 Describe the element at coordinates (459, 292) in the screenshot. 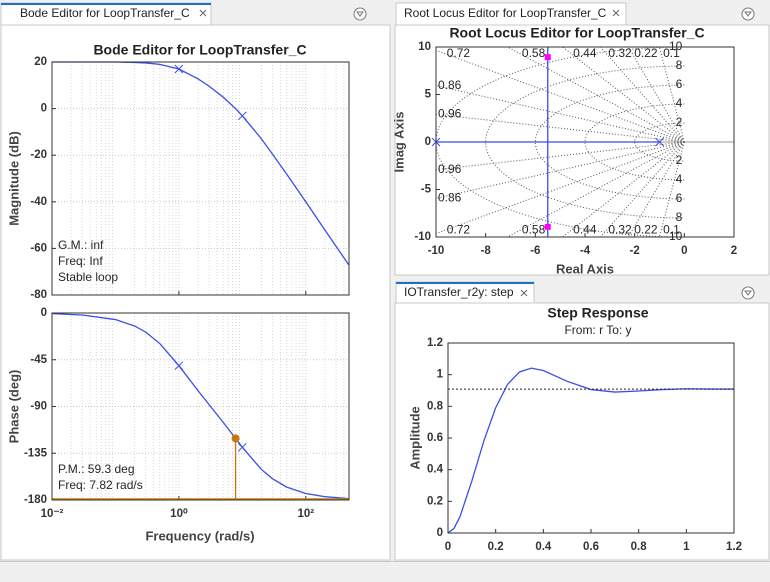

I see `tab-label: IOTransfer_r2y: step` at that location.